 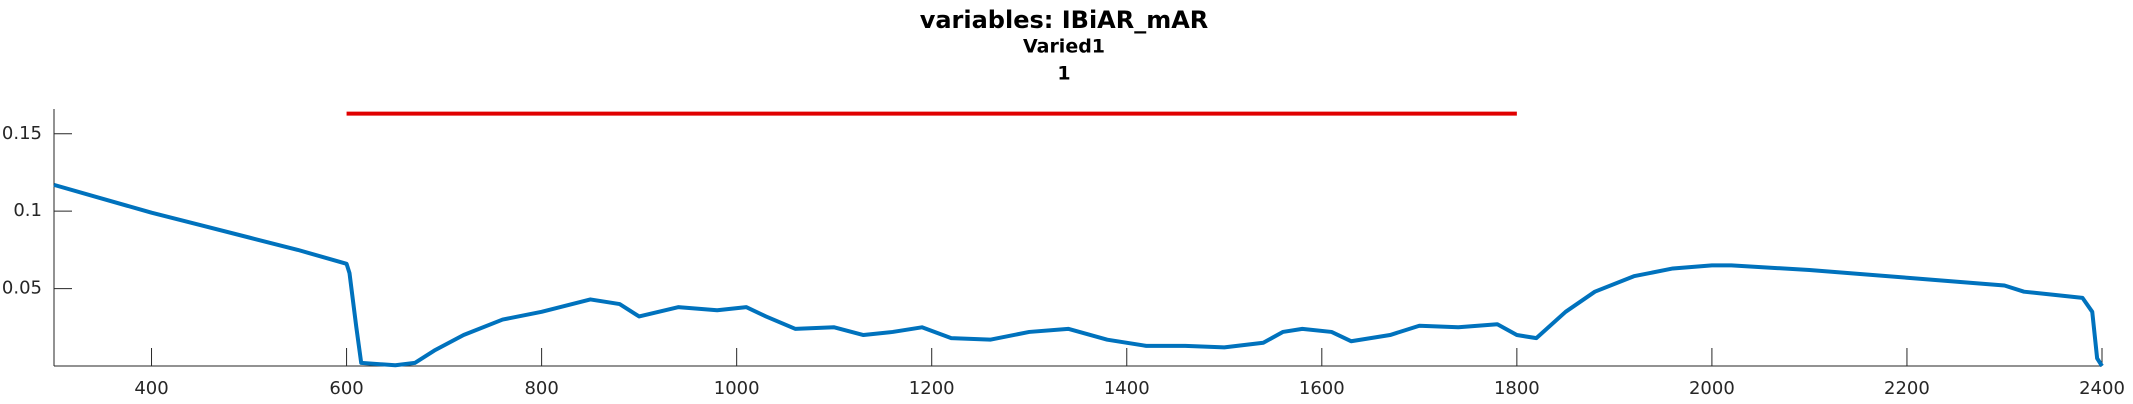 What do you see at coordinates (1063, 74) in the screenshot?
I see `chart-subtitle: 1` at bounding box center [1063, 74].